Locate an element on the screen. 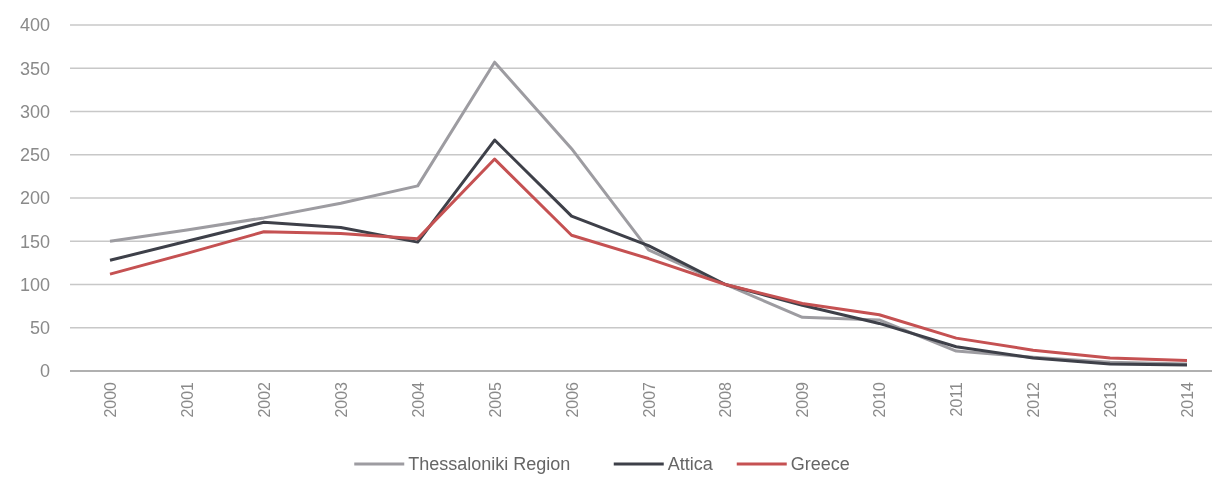 This screenshot has height=481, width=1214. legend-label: Attica is located at coordinates (690, 464).